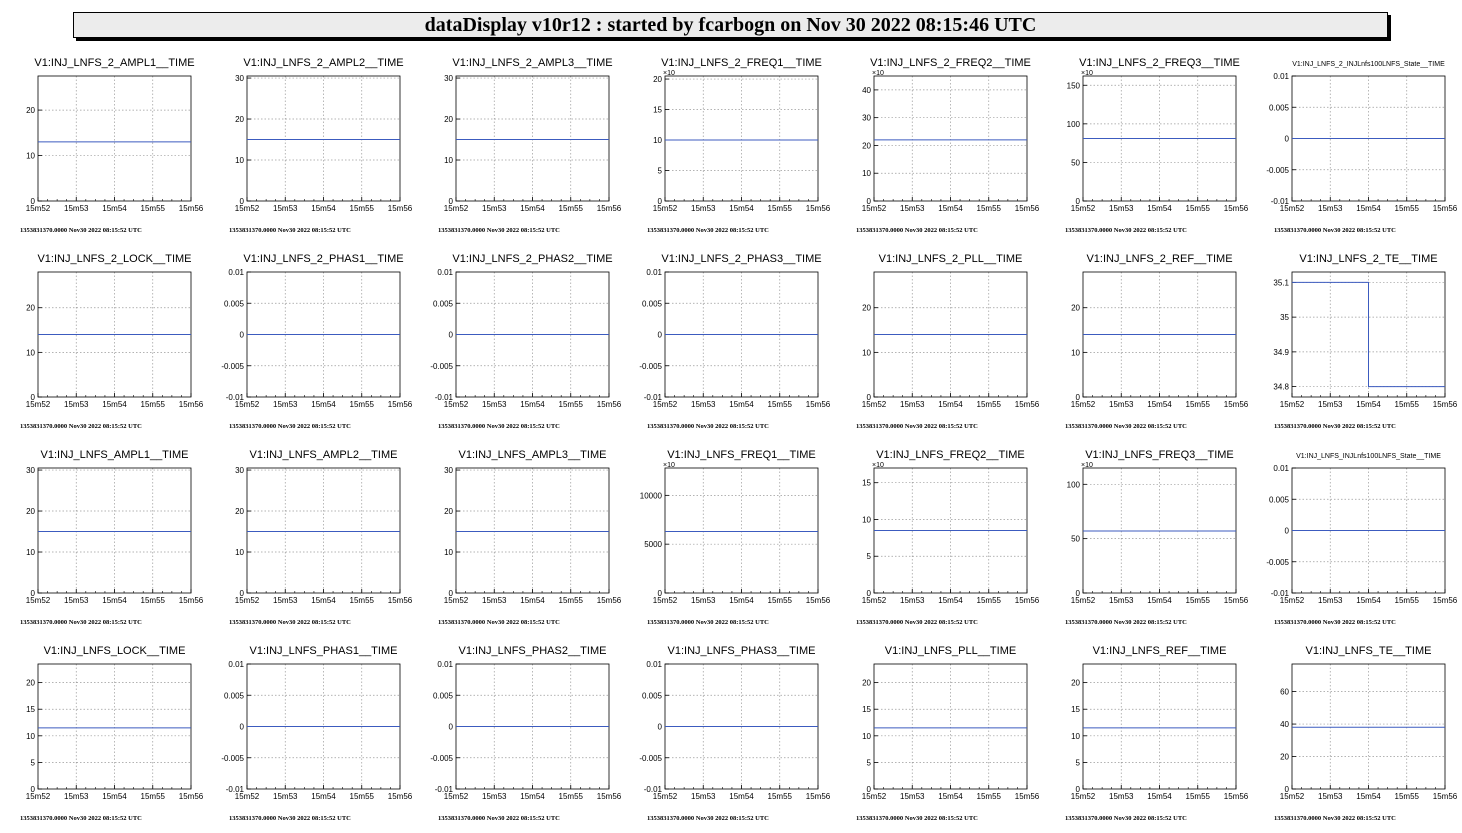  What do you see at coordinates (742, 651) in the screenshot?
I see `chart-title: V1:INJ_LNFS_PHAS3__TIME` at bounding box center [742, 651].